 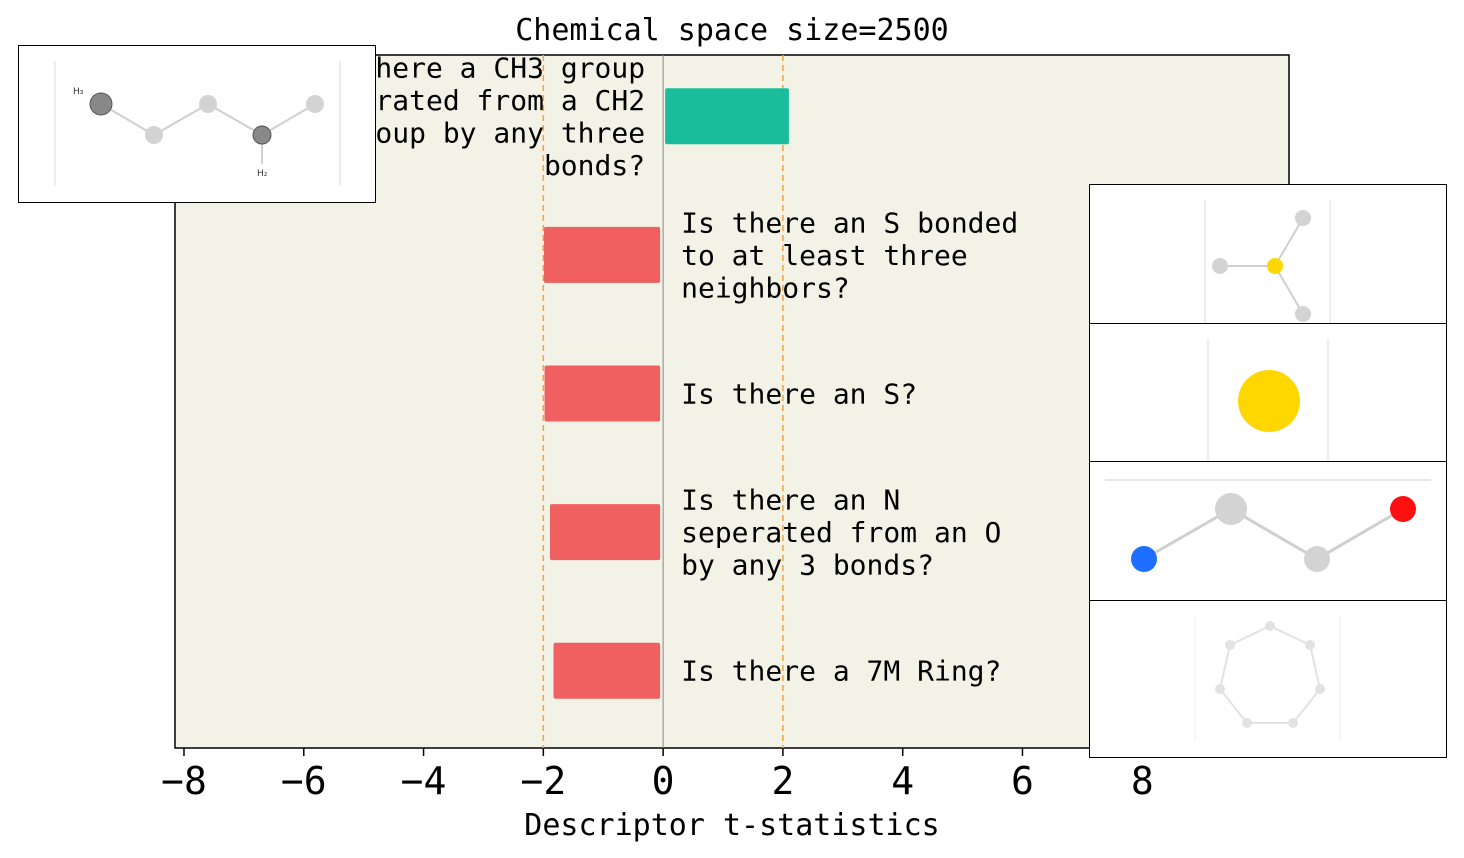 What do you see at coordinates (1267, 261) in the screenshot?
I see `molecule-s-three-neighbors-icon` at bounding box center [1267, 261].